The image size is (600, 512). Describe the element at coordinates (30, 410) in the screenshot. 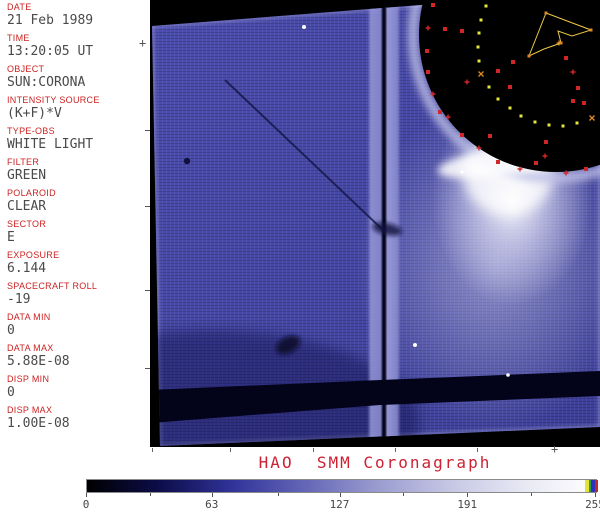

I see `field-label: DISP MAX` at that location.